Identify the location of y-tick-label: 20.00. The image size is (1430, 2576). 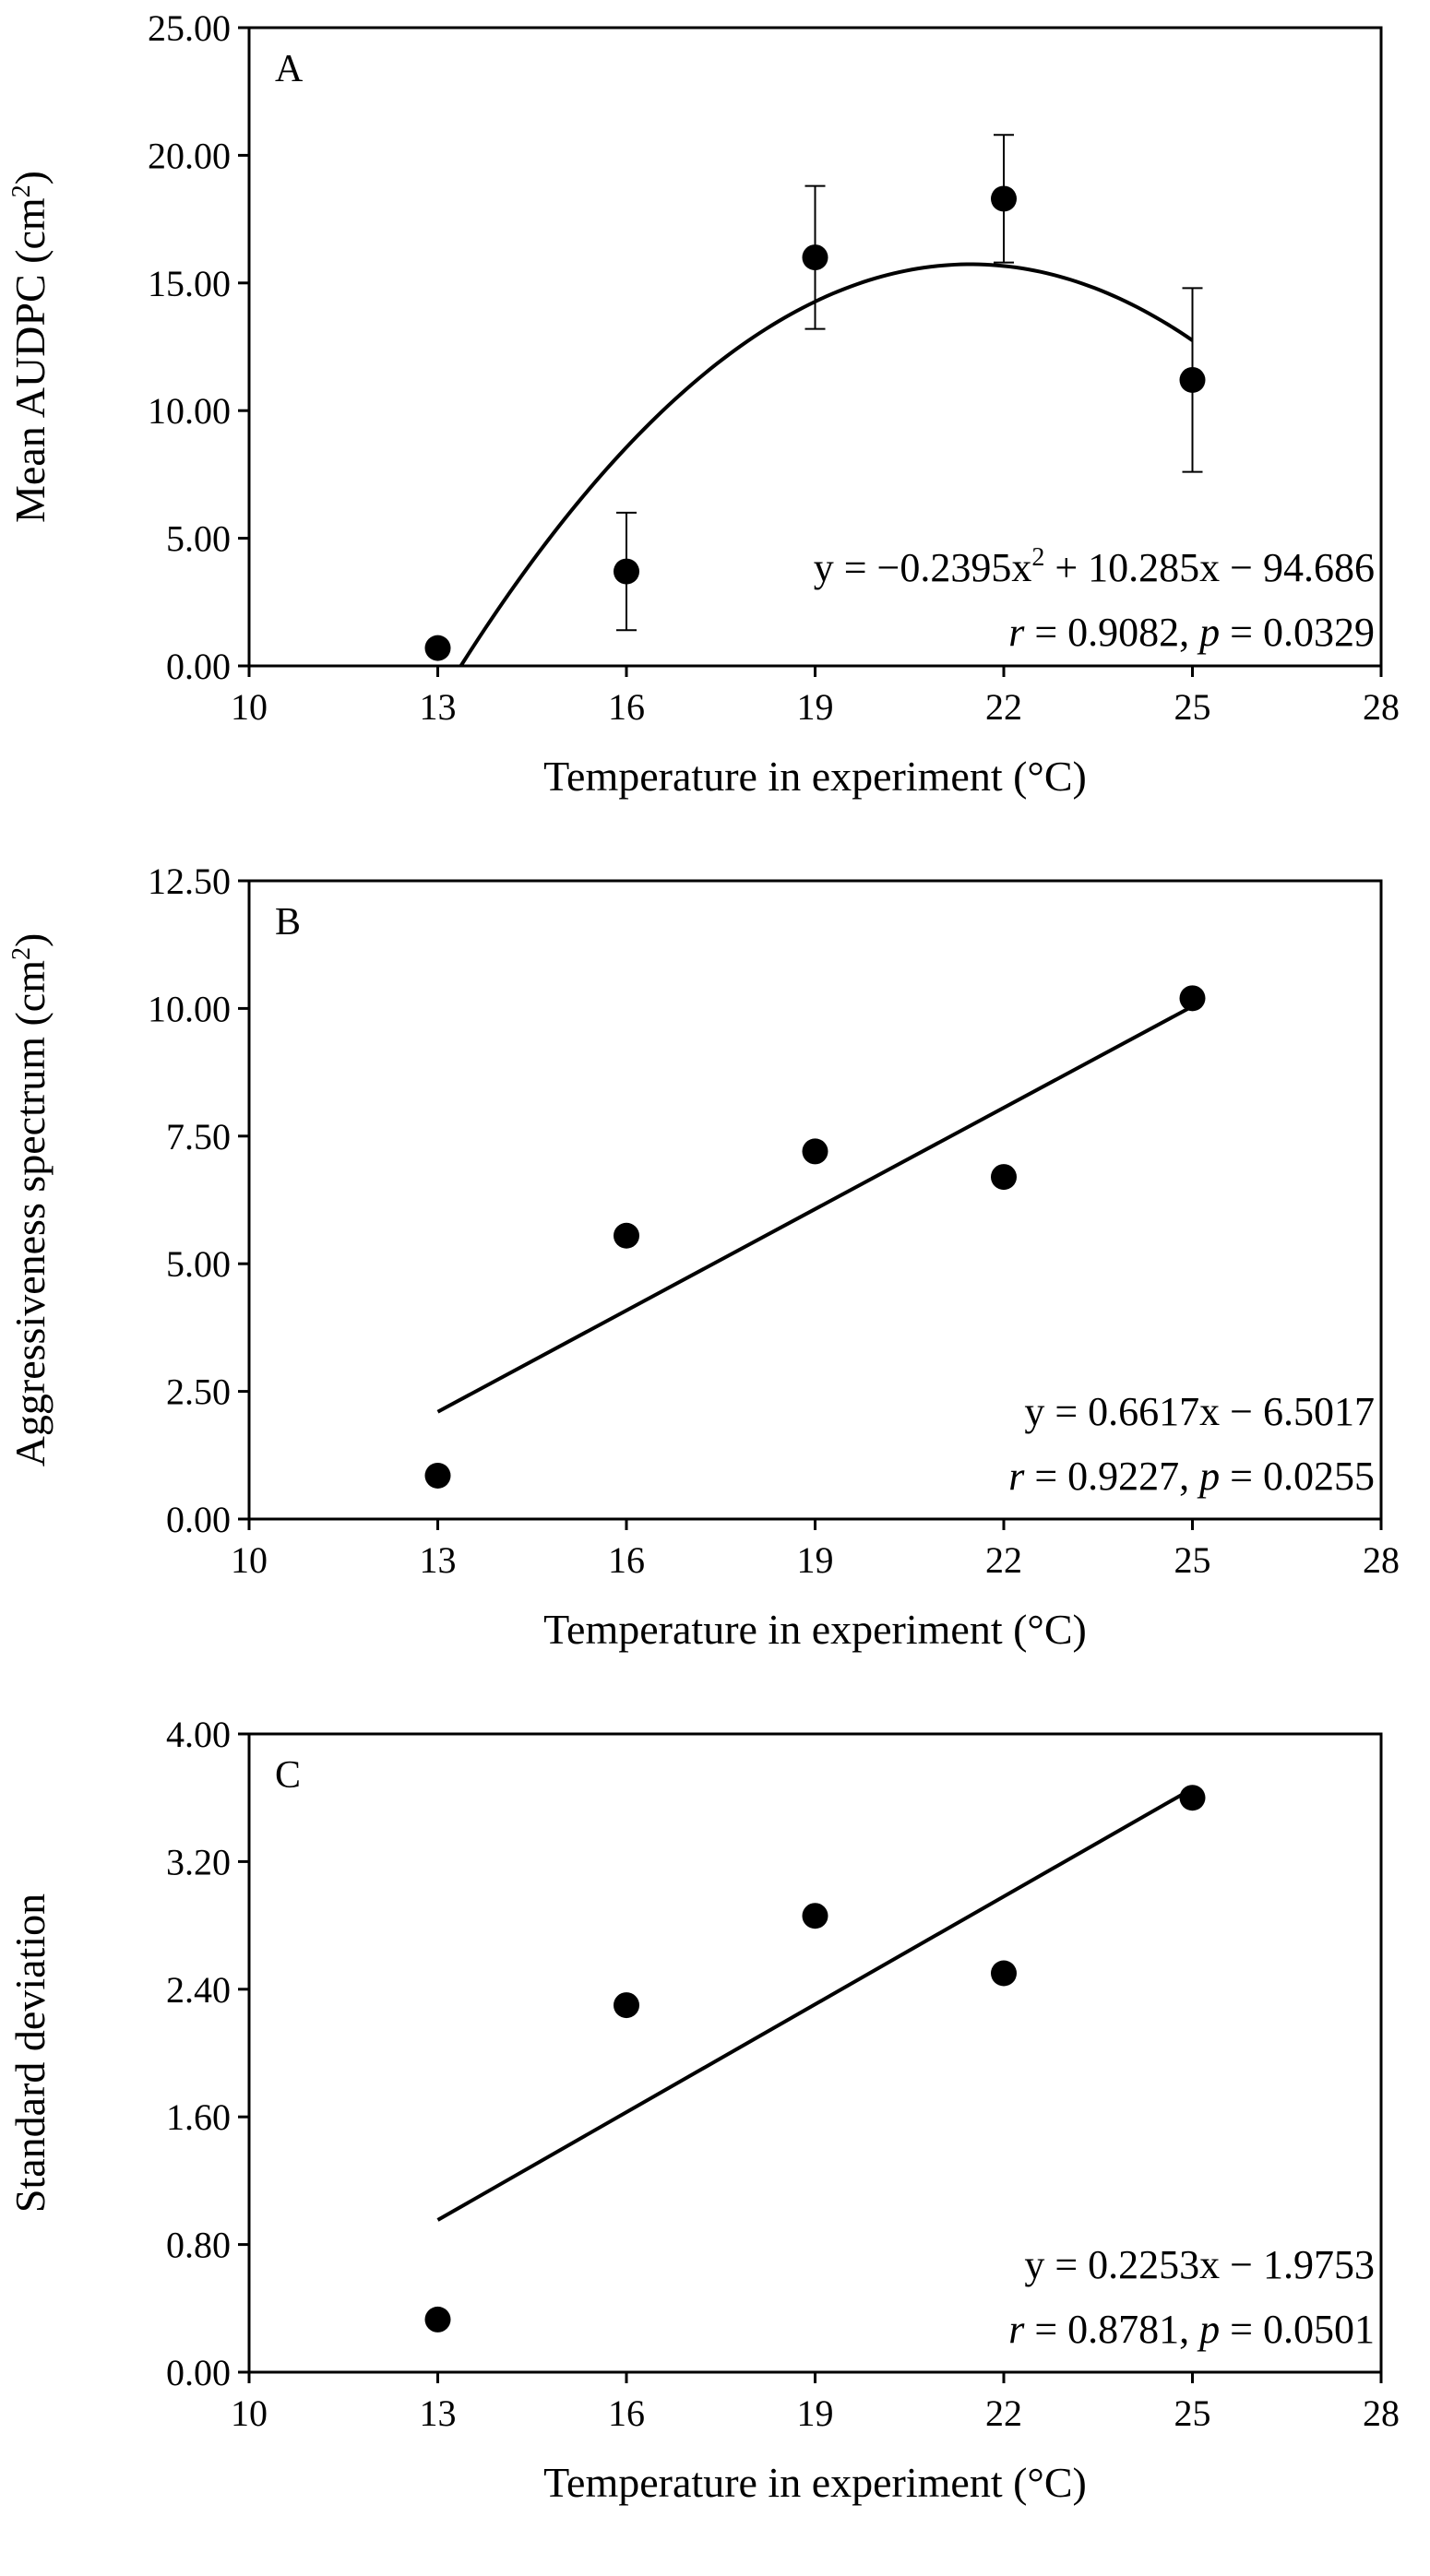
(190, 155).